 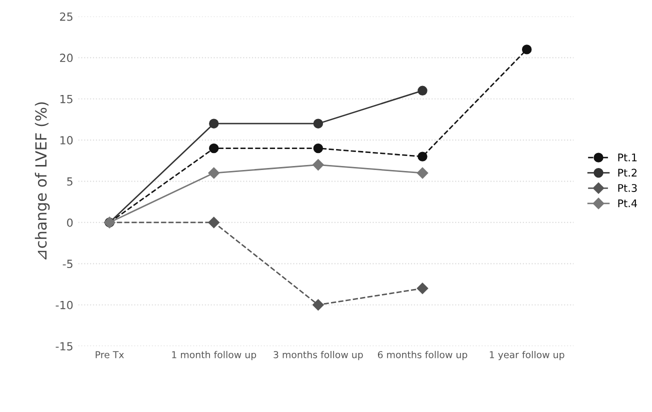 What do you see at coordinates (627, 158) in the screenshot?
I see `legend-label: Pt.1` at bounding box center [627, 158].